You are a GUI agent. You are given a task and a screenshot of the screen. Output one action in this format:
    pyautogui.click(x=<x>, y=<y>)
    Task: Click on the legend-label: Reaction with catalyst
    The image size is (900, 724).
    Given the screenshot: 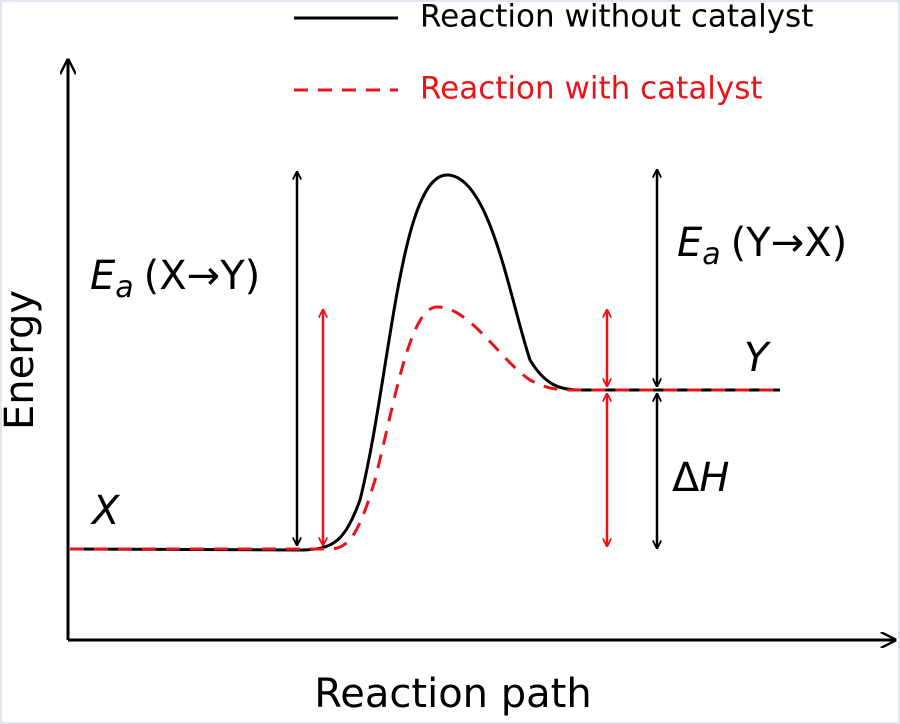 What is the action you would take?
    pyautogui.click(x=591, y=89)
    